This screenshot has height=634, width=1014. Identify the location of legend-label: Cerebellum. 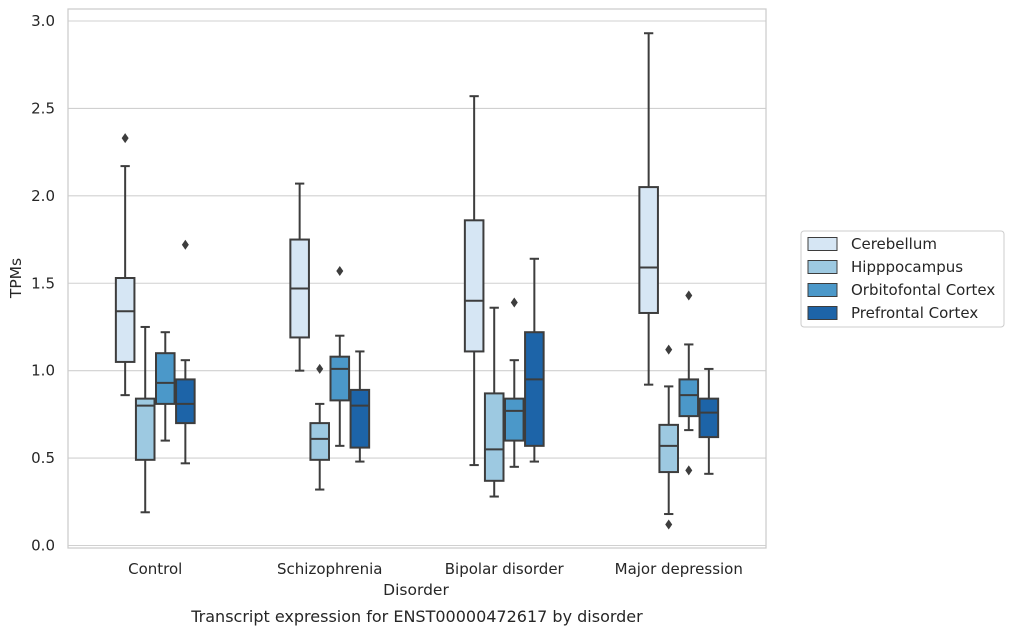
(894, 244).